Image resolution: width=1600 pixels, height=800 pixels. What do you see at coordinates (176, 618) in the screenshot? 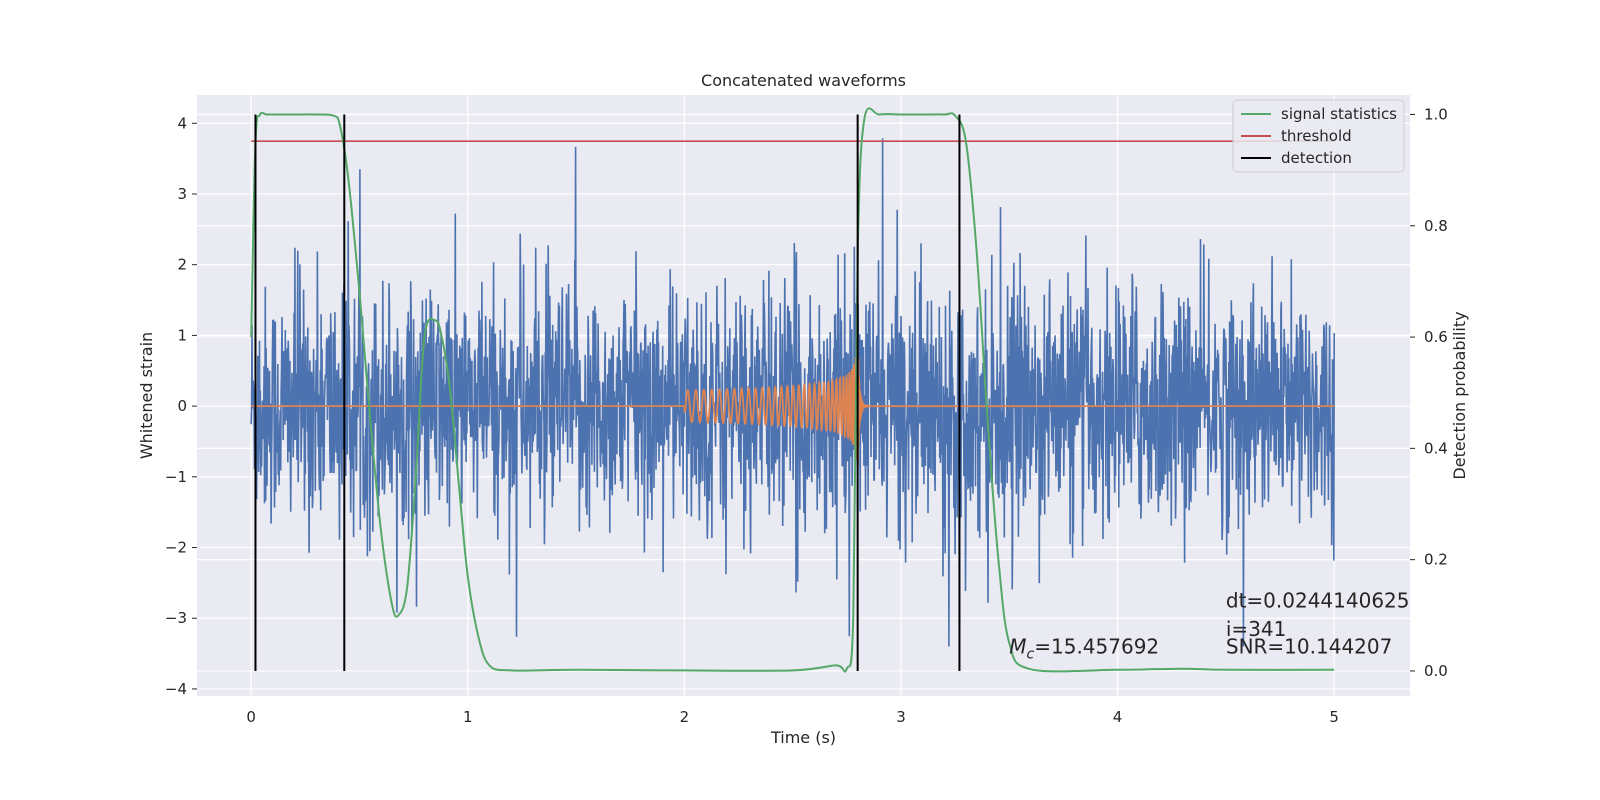
I see `y-tick-label: −3` at bounding box center [176, 618].